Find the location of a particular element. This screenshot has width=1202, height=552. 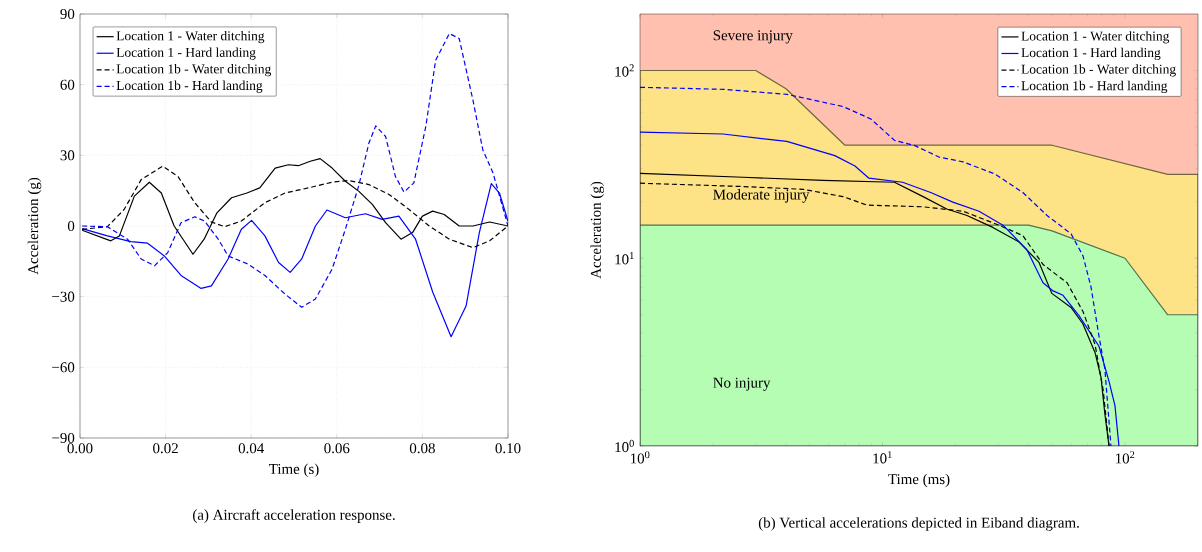

x-axis-title: Time (ms) is located at coordinates (919, 480).